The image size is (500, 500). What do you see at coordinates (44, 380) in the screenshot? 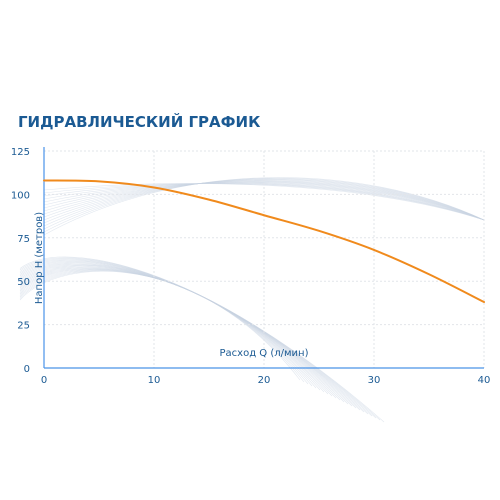
I see `x-tick-label: 0` at bounding box center [44, 380].